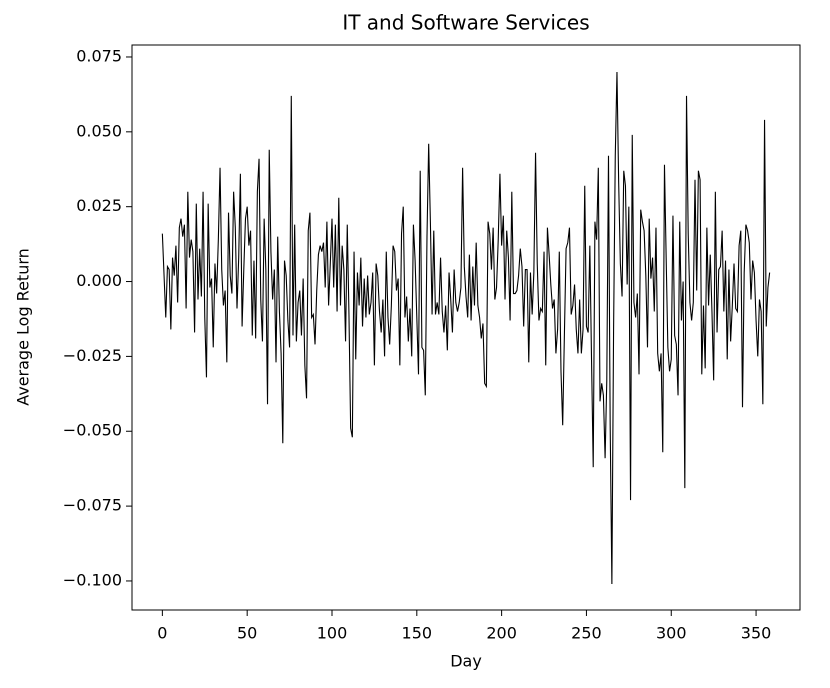  I want to click on x-tick-label: 0, so click(162, 633).